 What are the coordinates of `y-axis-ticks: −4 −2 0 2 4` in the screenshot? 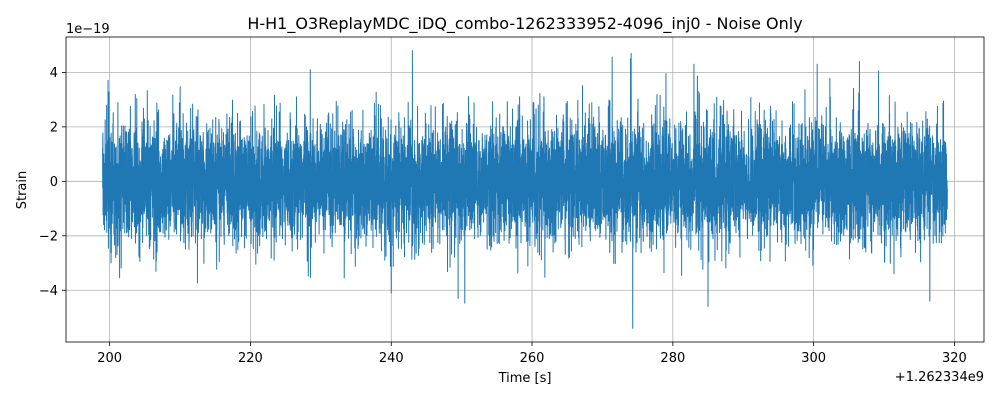 It's located at (52, 182).